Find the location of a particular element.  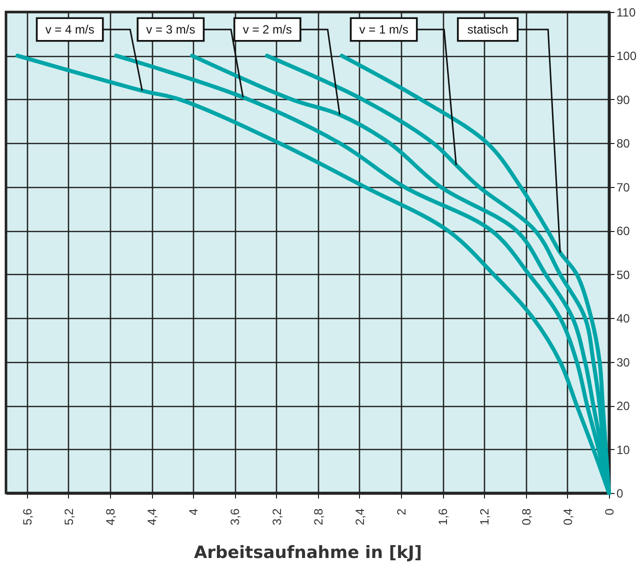

x-axis-title: Arbeitsaufnahme in [kJ] is located at coordinates (308, 553).